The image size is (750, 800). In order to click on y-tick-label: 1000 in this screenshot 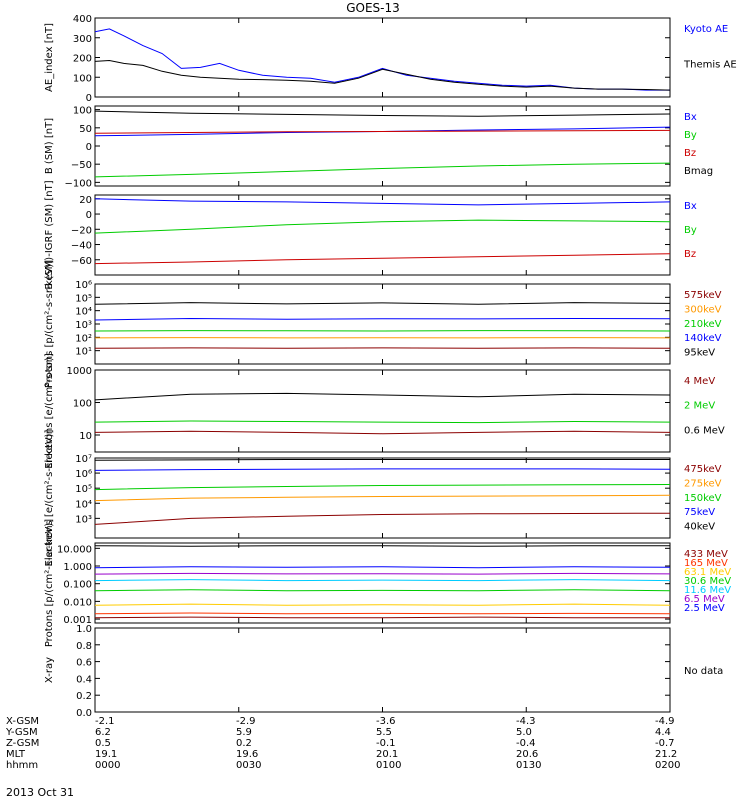, I will do `click(79, 371)`.